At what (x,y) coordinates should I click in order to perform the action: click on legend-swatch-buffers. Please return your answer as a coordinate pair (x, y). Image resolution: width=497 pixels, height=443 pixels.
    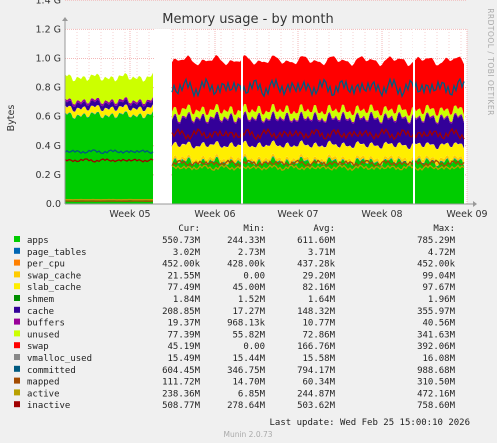
    Looking at the image, I should click on (17, 321).